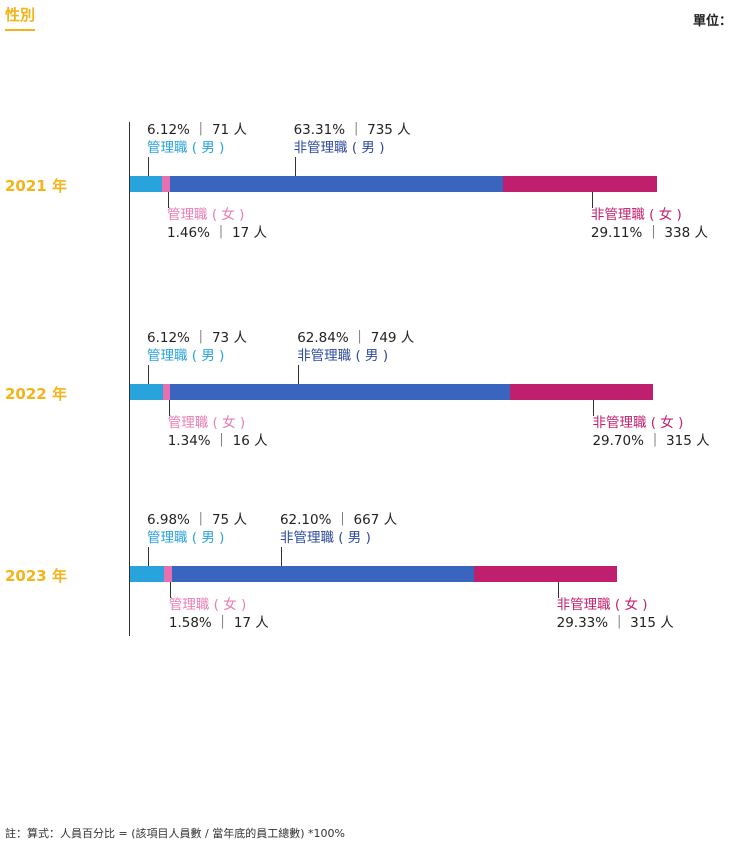 The width and height of the screenshot is (738, 845). Describe the element at coordinates (217, 441) in the screenshot. I see `data-label-value: 1.34% ｜ 16 人` at that location.